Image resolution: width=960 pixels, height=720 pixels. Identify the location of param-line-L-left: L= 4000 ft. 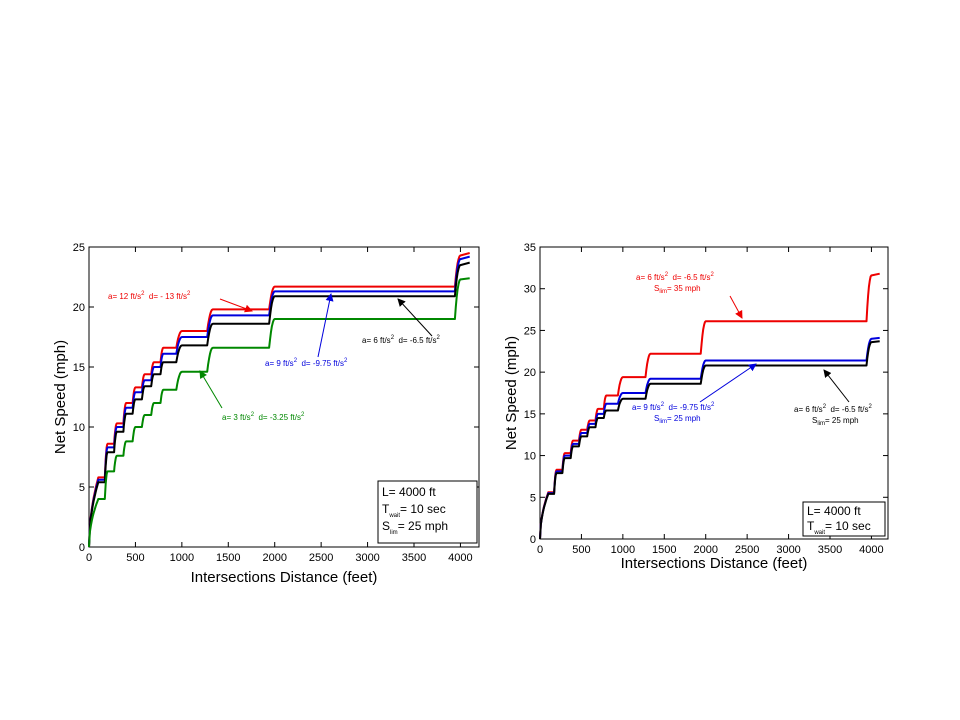
(409, 492).